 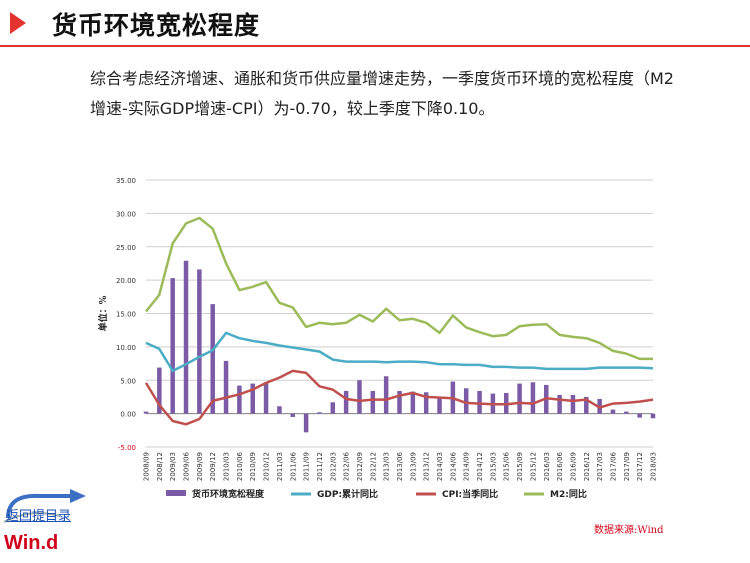 I want to click on page-title: 货币环境宽松程度, so click(x=156, y=25).